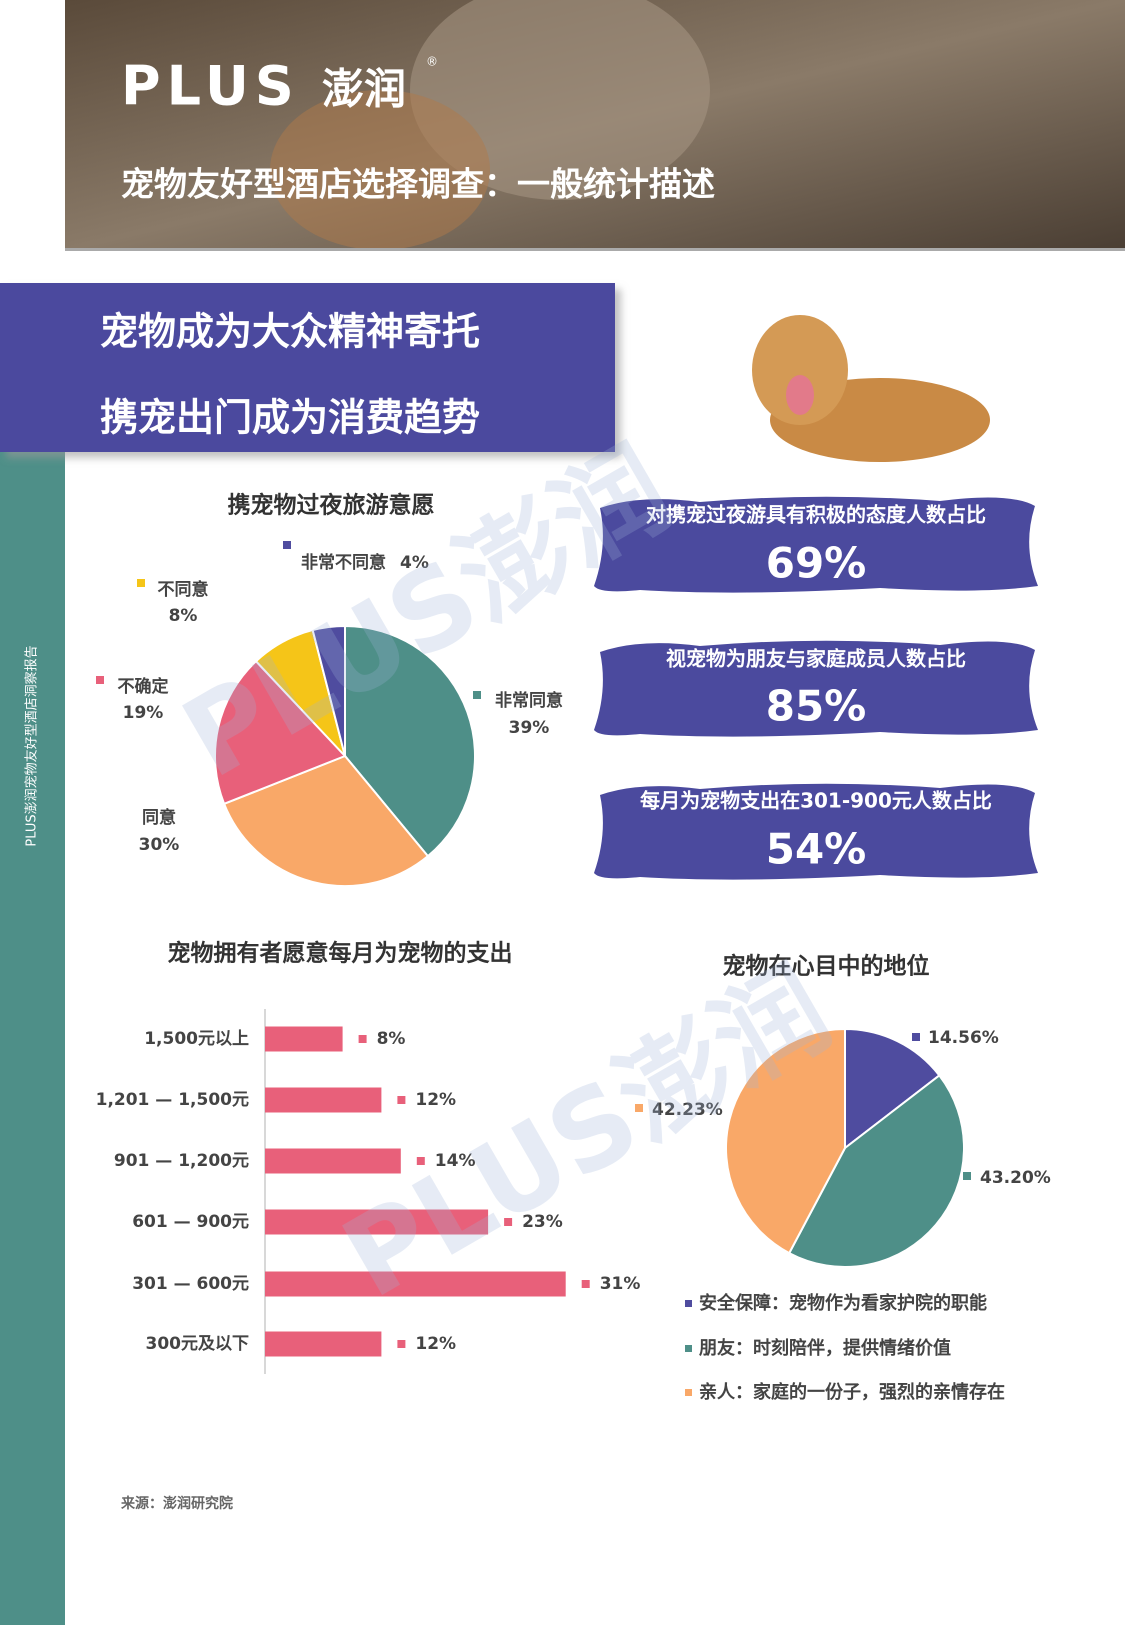 Image resolution: width=1125 pixels, height=1625 pixels. What do you see at coordinates (843, 1303) in the screenshot?
I see `legend-label: 安全保障：宠物作为看家护院的职能` at bounding box center [843, 1303].